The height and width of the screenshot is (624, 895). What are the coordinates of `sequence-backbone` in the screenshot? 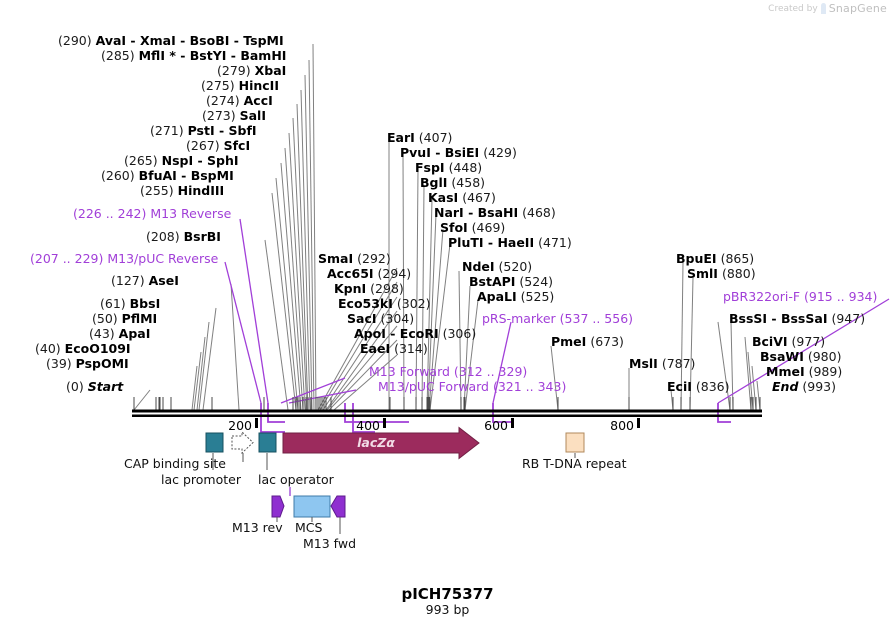 It's located at (447, 413).